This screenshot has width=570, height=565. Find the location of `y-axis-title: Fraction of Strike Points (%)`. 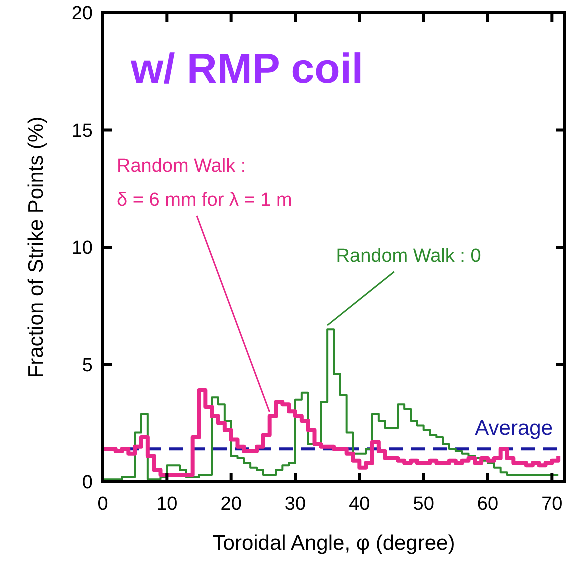

y-axis-title: Fraction of Strike Points (%) is located at coordinates (36, 247).